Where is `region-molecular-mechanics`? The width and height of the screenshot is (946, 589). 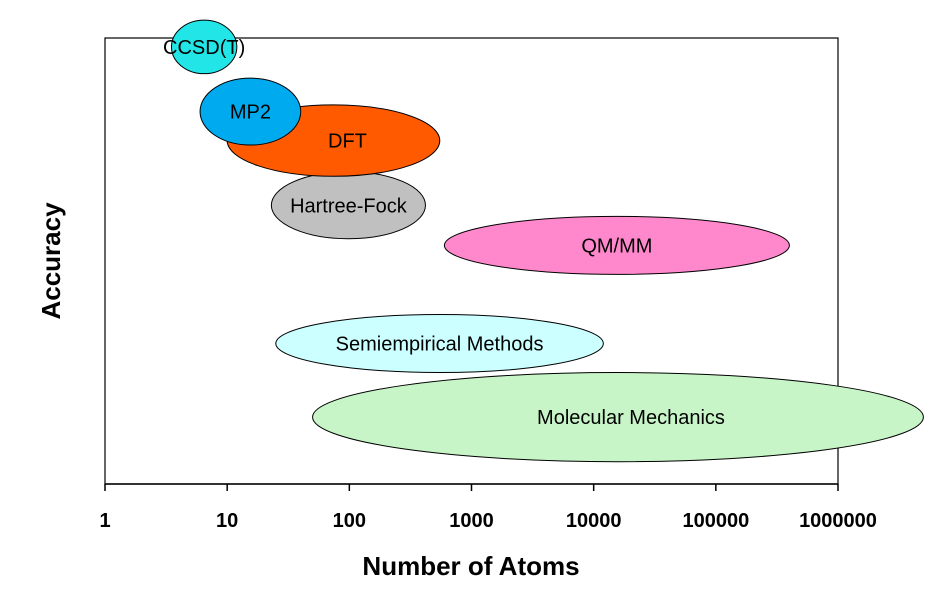
region-molecular-mechanics is located at coordinates (618, 417).